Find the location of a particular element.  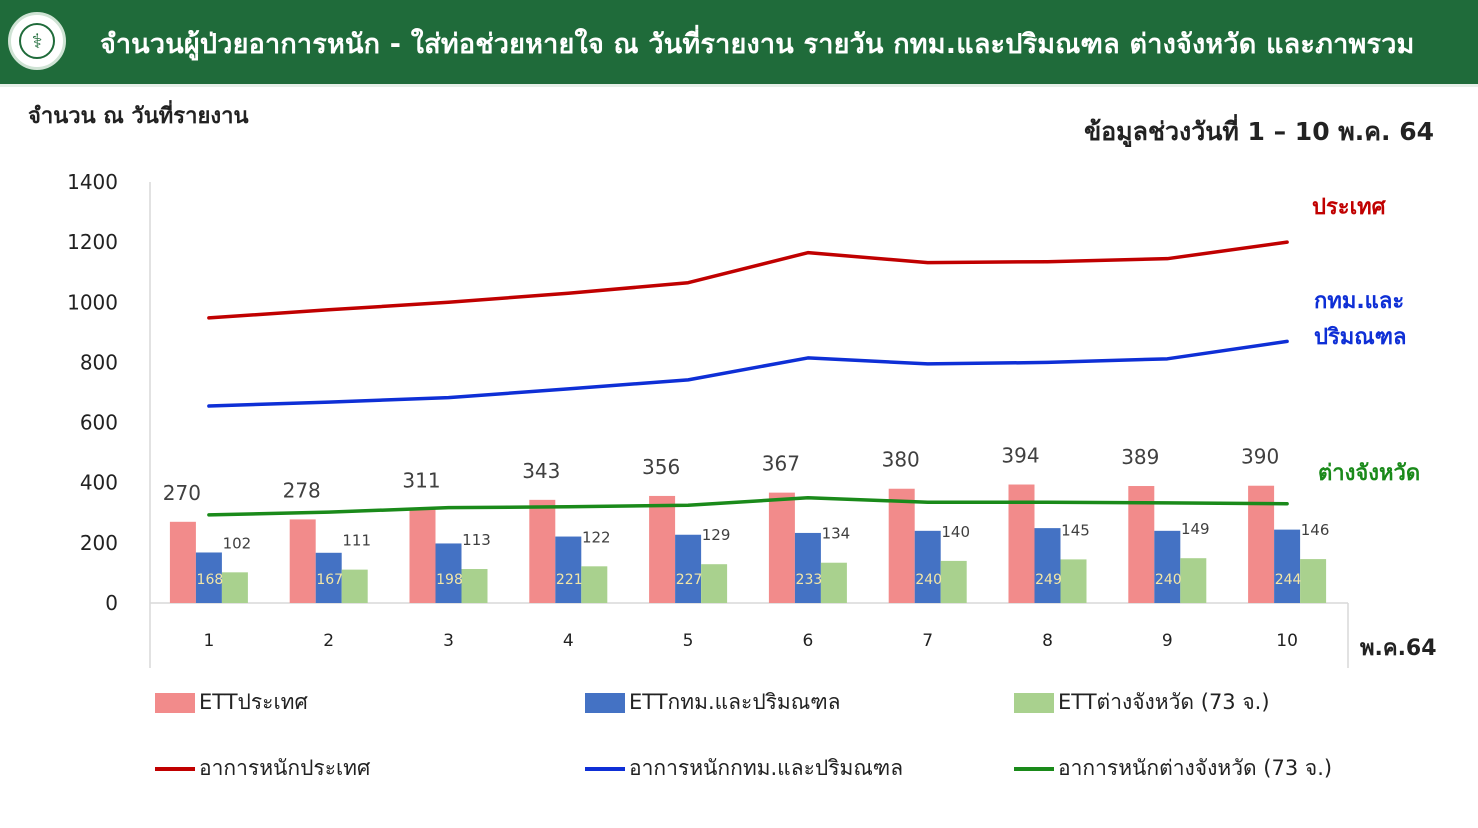

x-tick-label: 3 is located at coordinates (448, 641).